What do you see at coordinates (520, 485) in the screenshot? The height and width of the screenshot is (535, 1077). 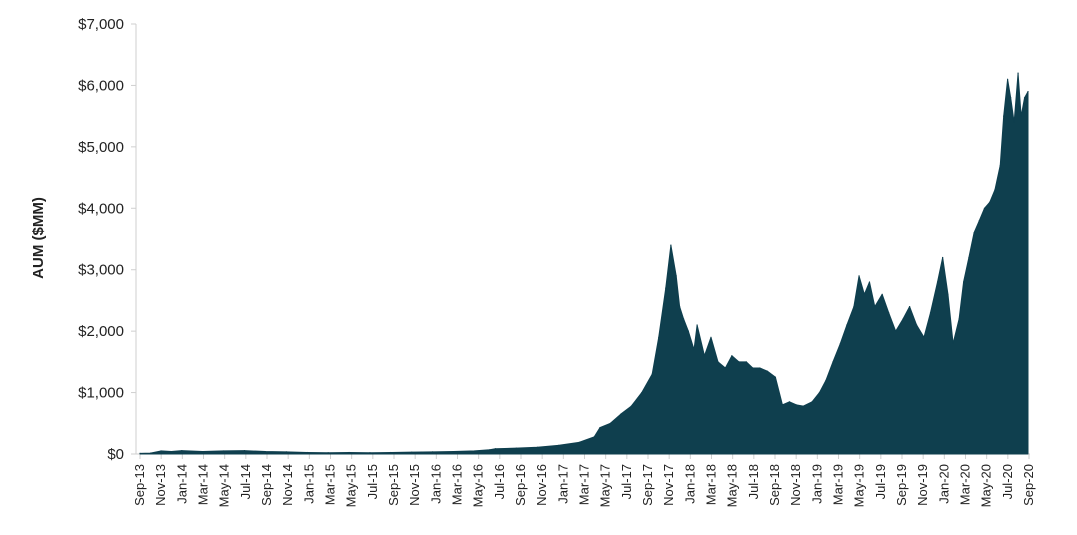 I see `x-tick-label: Sep-16` at bounding box center [520, 485].